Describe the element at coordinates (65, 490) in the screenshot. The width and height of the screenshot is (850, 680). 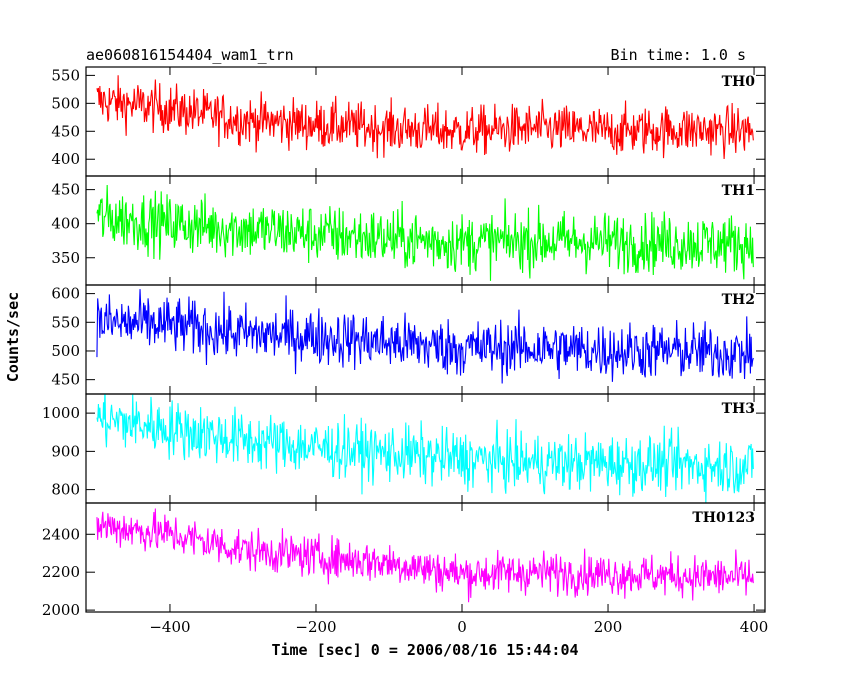
I see `y-tick-label: 800` at that location.